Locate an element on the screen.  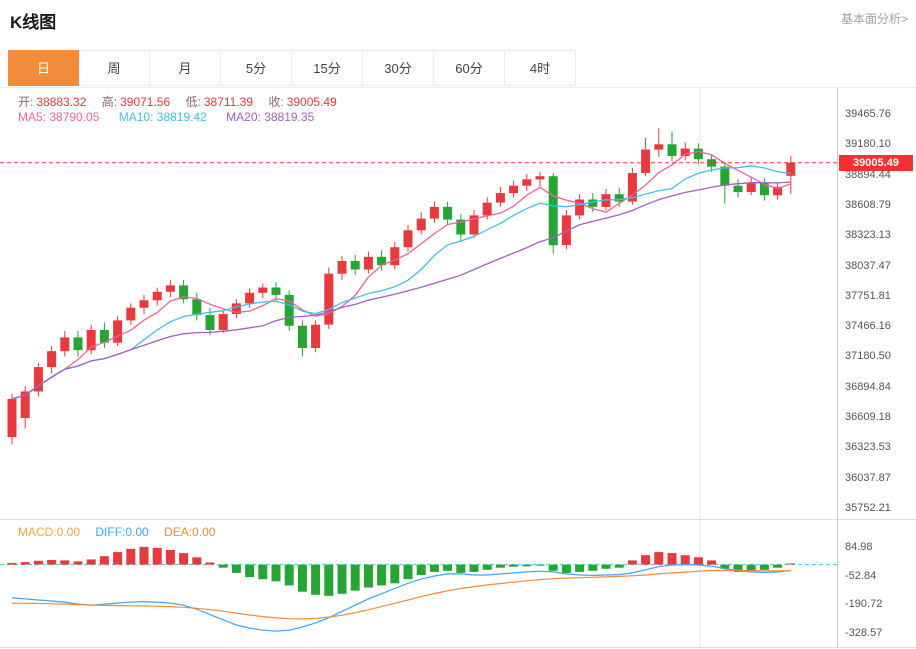
dea-value: DEA:0.00 is located at coordinates (190, 532).